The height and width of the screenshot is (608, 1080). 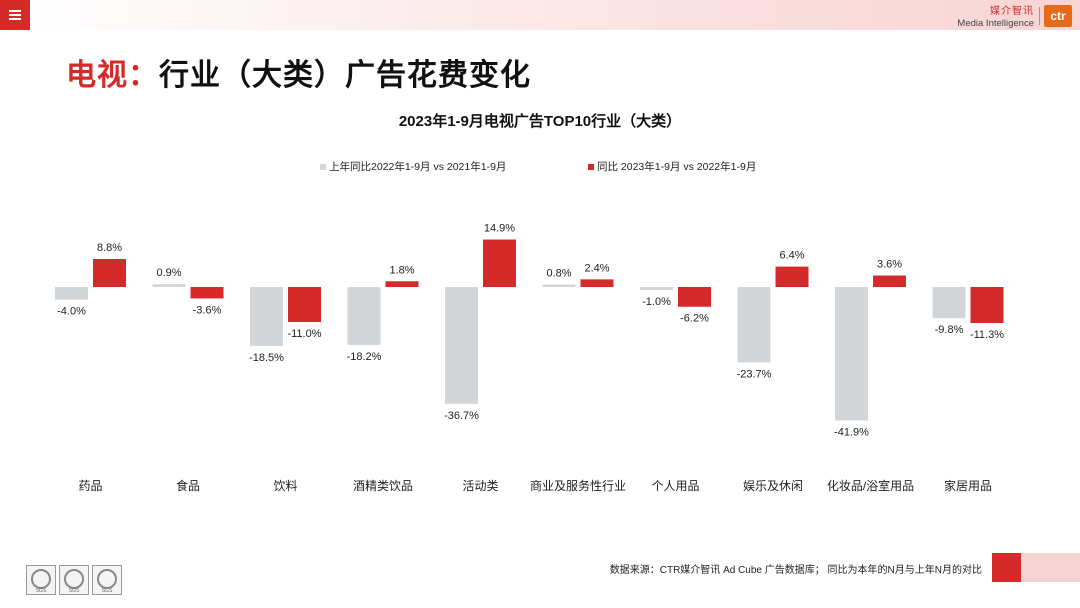 What do you see at coordinates (596, 268) in the screenshot?
I see `data-label-curr-5: 2.4%` at bounding box center [596, 268].